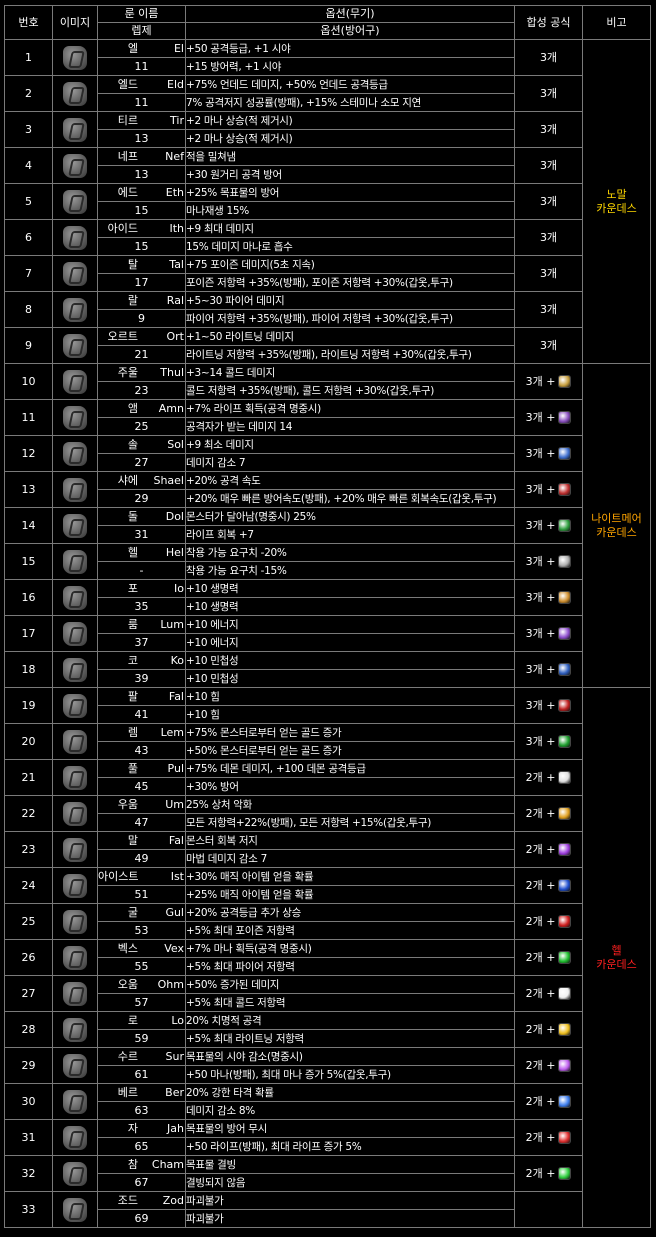 Image resolution: width=656 pixels, height=1237 pixels. Describe the element at coordinates (141, 552) in the screenshot. I see `rune-name: 헬 Hel` at that location.